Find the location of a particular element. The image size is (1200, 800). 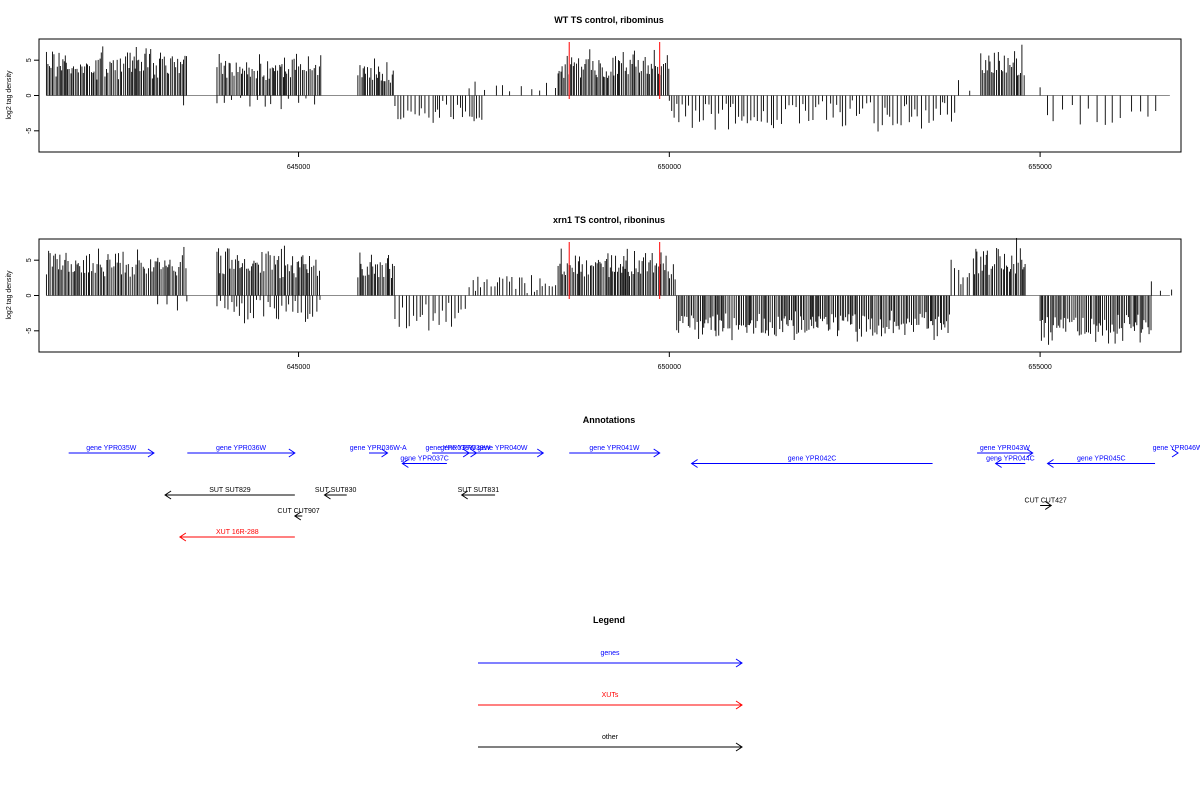

feature-label: gene YPR037C is located at coordinates (424, 459).